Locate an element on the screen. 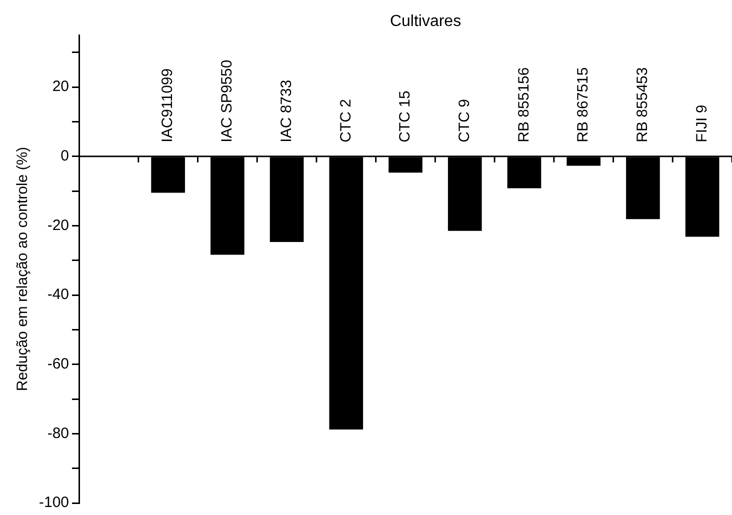  x-axis-title: Cultivares is located at coordinates (426, 21).